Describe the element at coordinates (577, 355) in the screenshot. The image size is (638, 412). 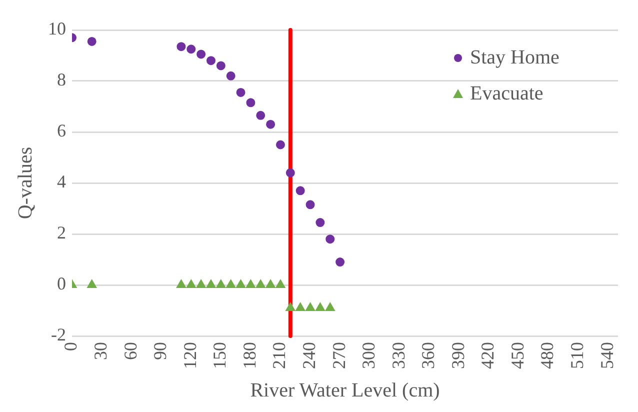
I see `x-tick-label: 510` at that location.